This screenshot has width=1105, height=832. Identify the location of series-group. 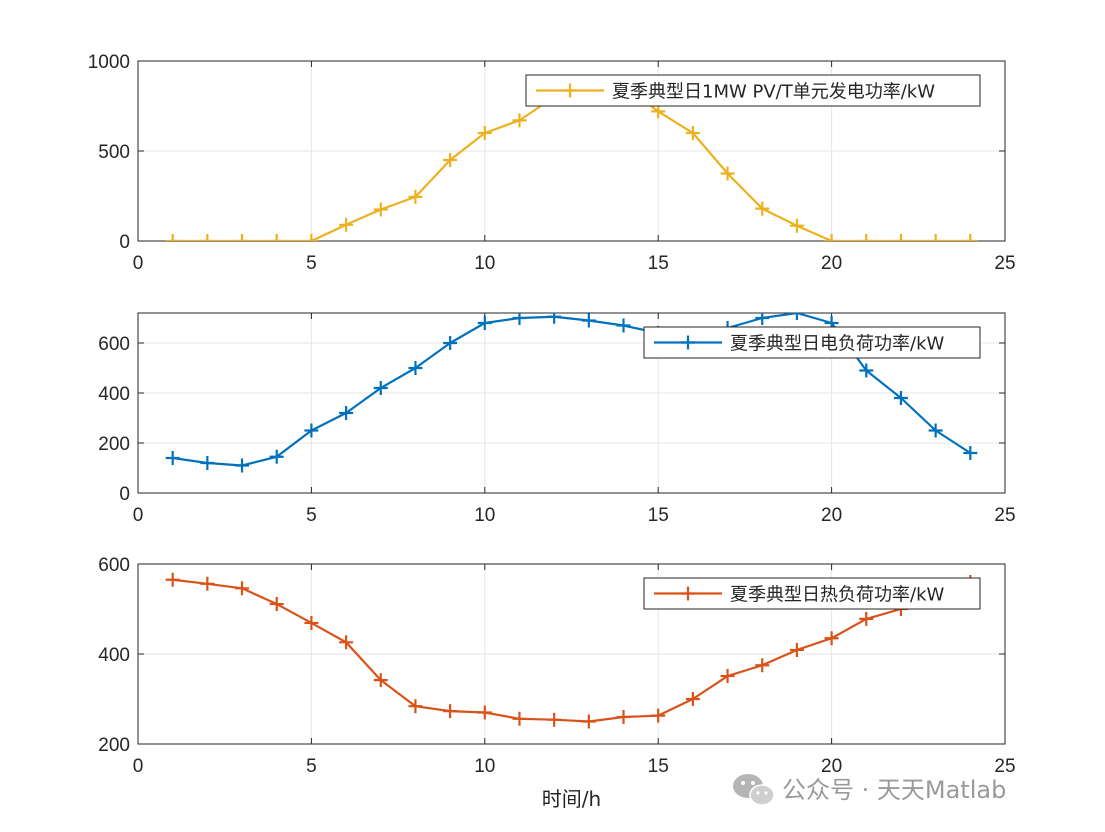
(571, 650).